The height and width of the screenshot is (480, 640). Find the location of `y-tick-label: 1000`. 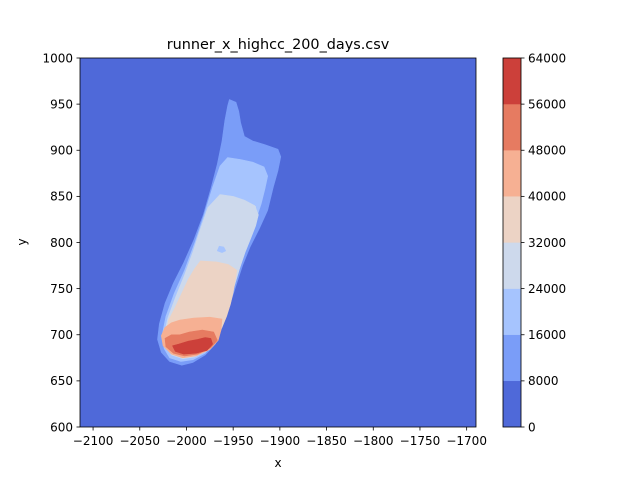

y-tick-label: 1000 is located at coordinates (57, 58).